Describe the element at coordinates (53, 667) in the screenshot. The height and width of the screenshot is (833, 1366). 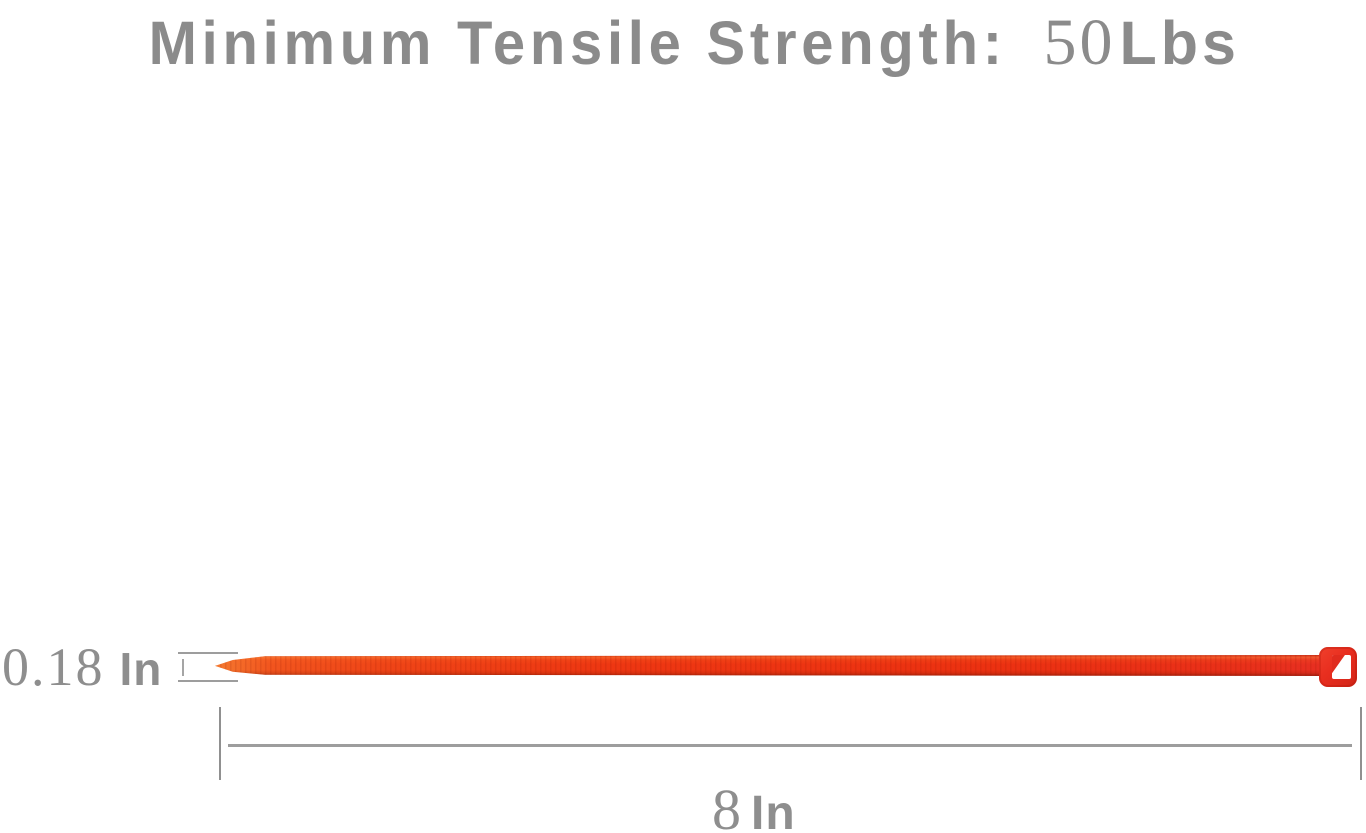
I see `width-value: 0.18` at that location.